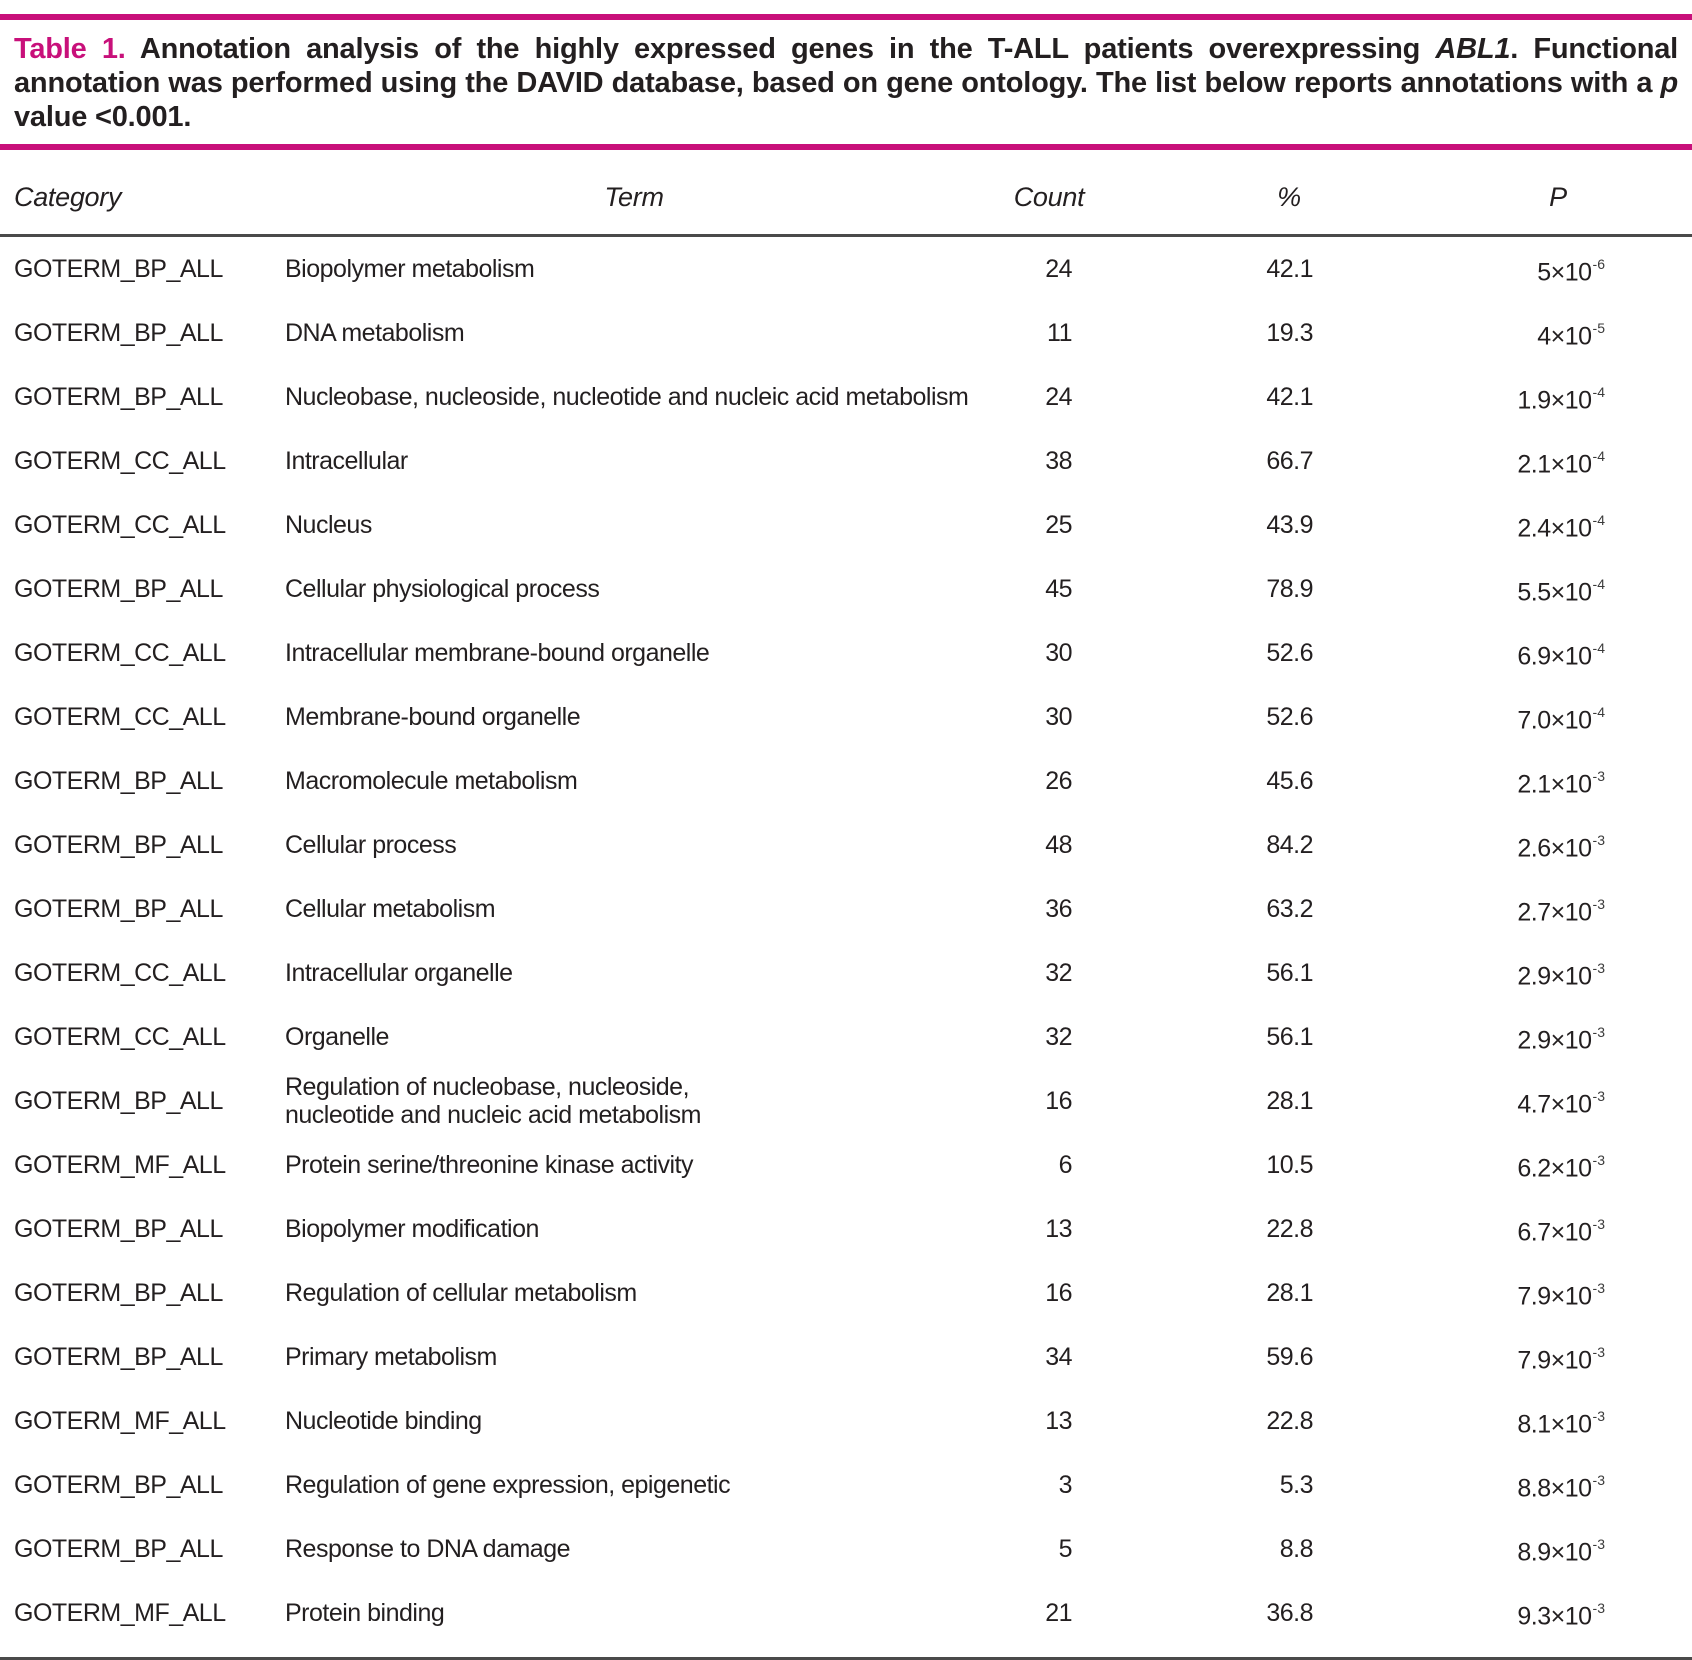 Image resolution: width=1692 pixels, height=1660 pixels. I want to click on count-cell: 38, so click(1058, 461).